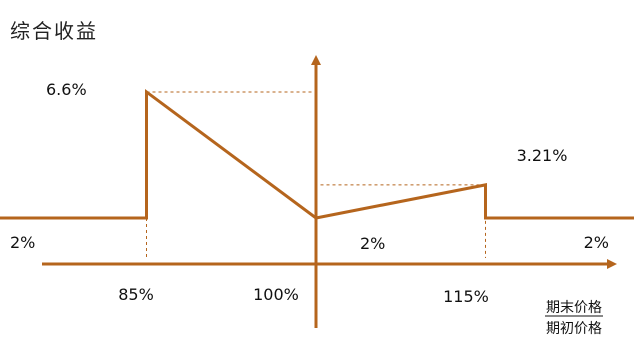  What do you see at coordinates (66, 89) in the screenshot?
I see `annotation-label-1: 6.6%` at bounding box center [66, 89].